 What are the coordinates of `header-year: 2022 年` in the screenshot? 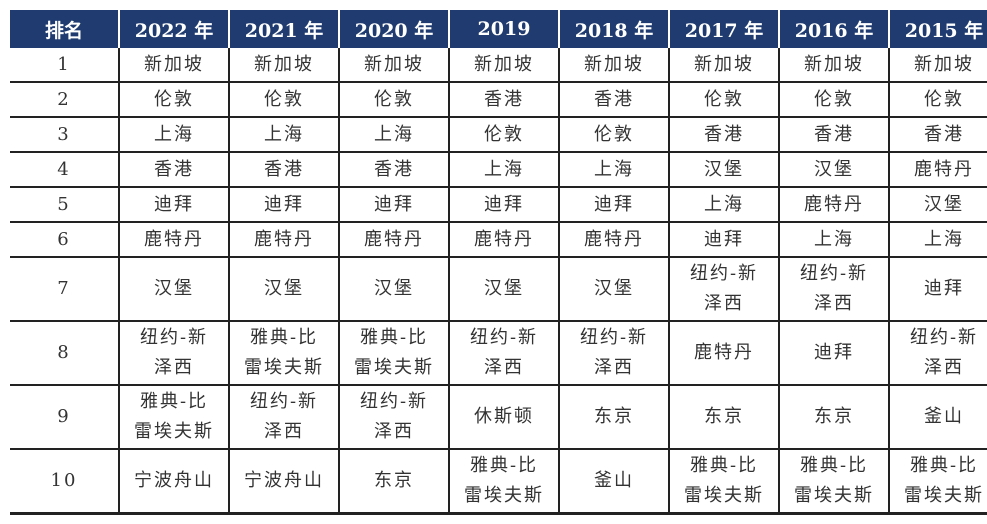 It's located at (174, 29).